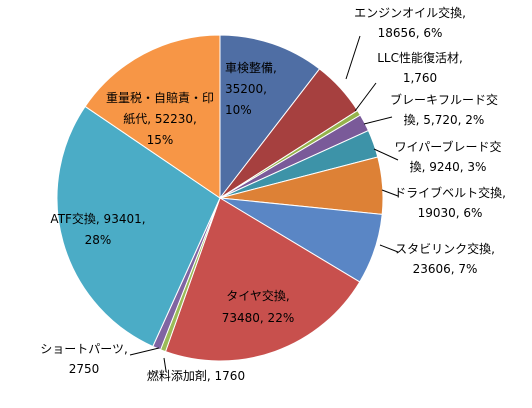  I want to click on slice-label-10: ショートパーツ, 2750, so click(84, 359).